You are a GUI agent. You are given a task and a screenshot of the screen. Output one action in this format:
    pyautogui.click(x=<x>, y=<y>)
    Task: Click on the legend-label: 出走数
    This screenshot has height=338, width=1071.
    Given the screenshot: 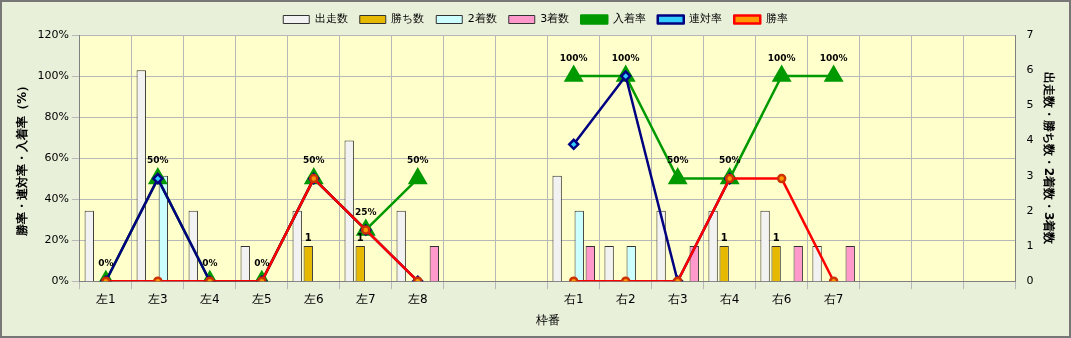 What is the action you would take?
    pyautogui.click(x=331, y=19)
    